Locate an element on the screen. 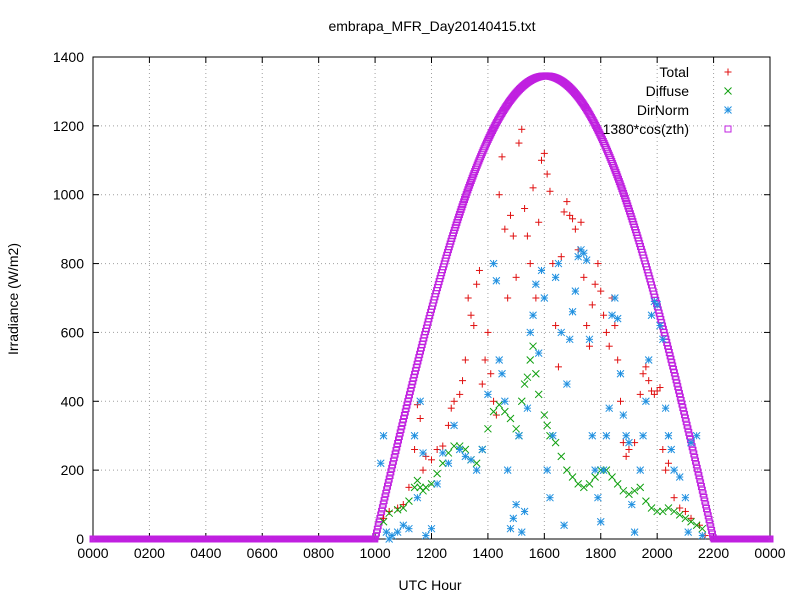 This screenshot has width=800, height=600. y-tick-label: 1400 is located at coordinates (68, 57).